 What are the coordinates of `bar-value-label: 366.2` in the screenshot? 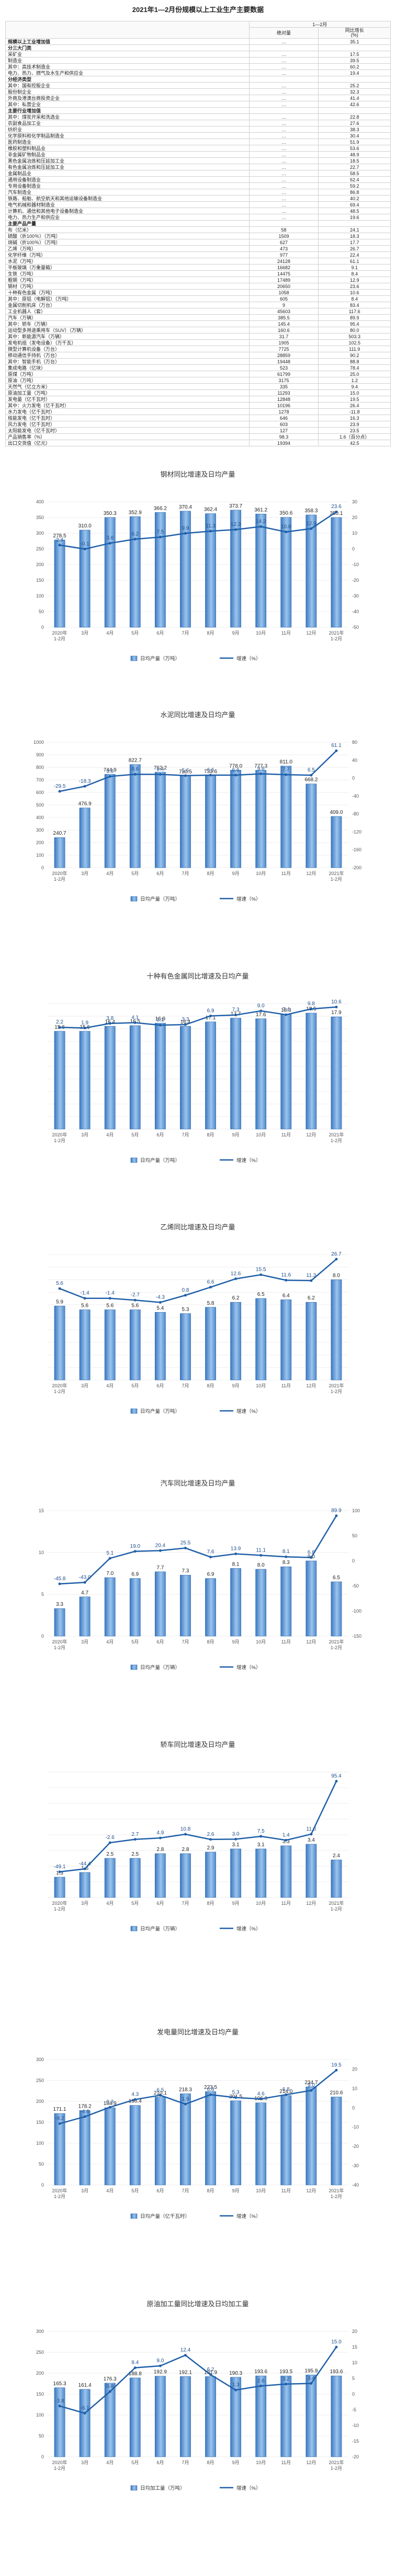 It's located at (160, 508).